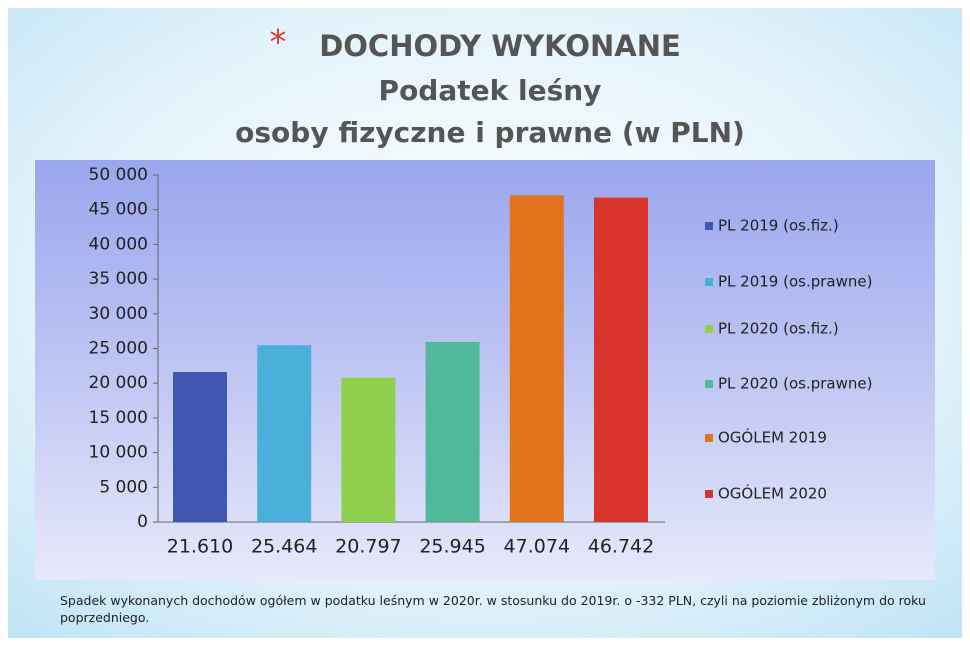 The height and width of the screenshot is (650, 970). Describe the element at coordinates (118, 175) in the screenshot. I see `y-tick-label: 50 000` at that location.